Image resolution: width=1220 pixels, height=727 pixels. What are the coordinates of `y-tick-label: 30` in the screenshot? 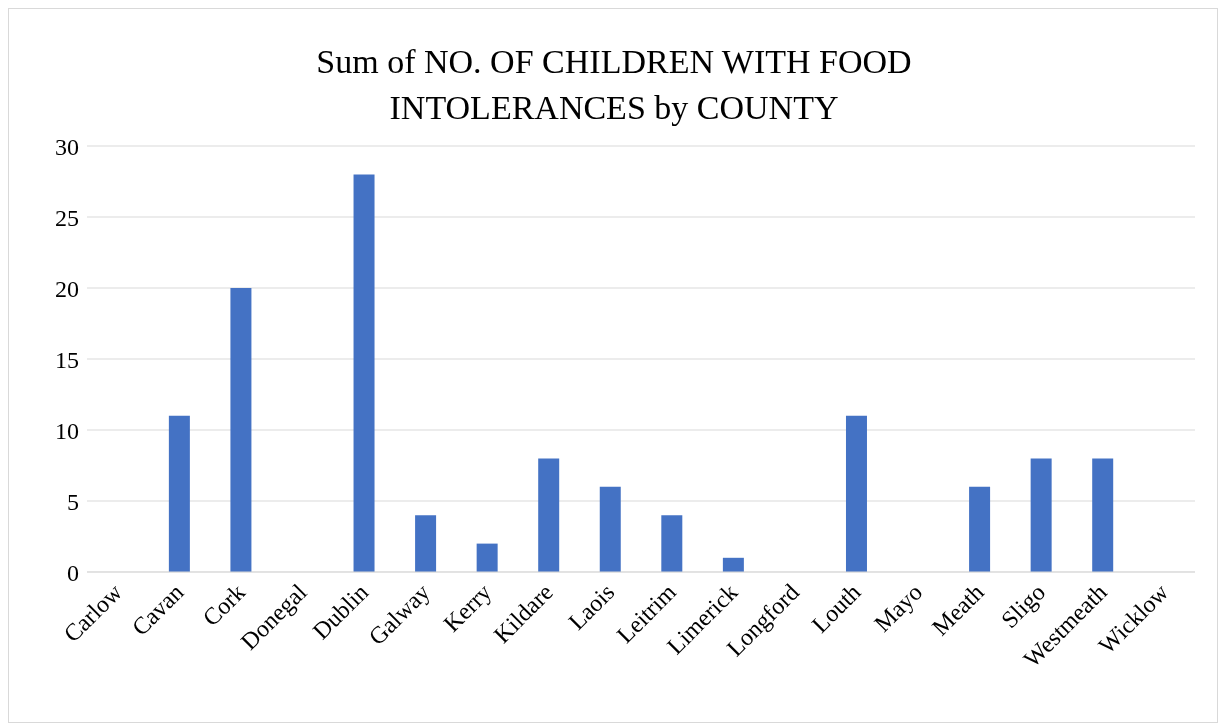 It's located at (67, 146).